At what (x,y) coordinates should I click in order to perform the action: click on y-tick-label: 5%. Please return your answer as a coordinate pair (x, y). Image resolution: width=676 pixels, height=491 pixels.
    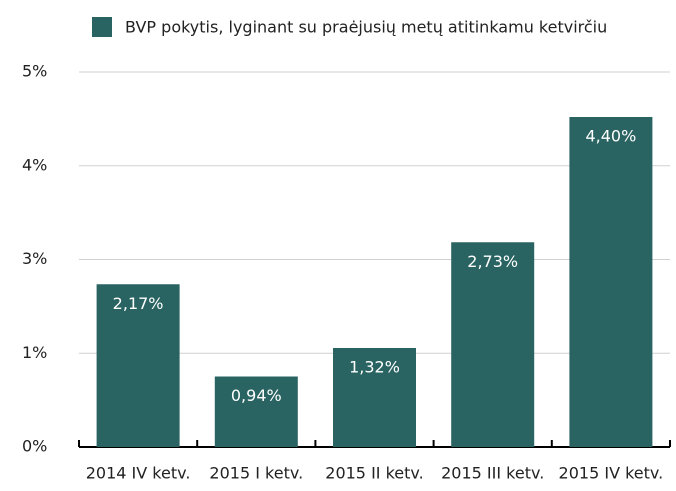
    Looking at the image, I should click on (34, 71).